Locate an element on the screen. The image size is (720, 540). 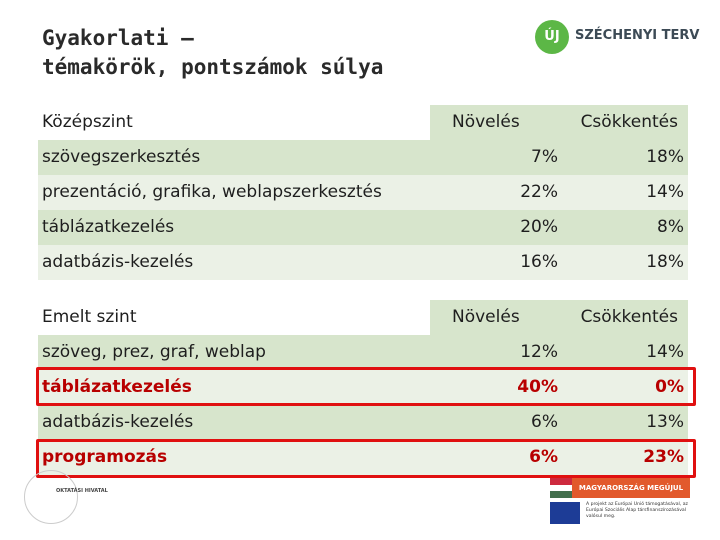
cell: 13% is located at coordinates (665, 422).